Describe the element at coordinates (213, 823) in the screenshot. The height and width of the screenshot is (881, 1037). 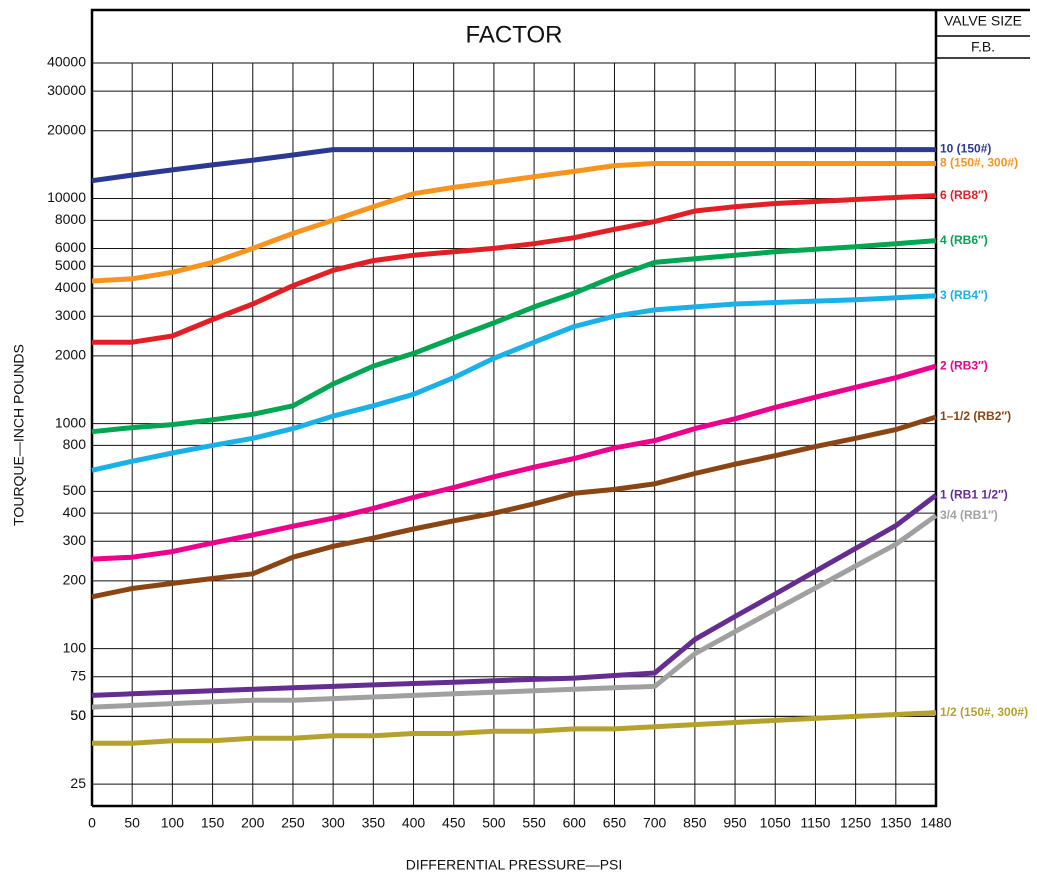
I see `x-tick-label: 150` at that location.